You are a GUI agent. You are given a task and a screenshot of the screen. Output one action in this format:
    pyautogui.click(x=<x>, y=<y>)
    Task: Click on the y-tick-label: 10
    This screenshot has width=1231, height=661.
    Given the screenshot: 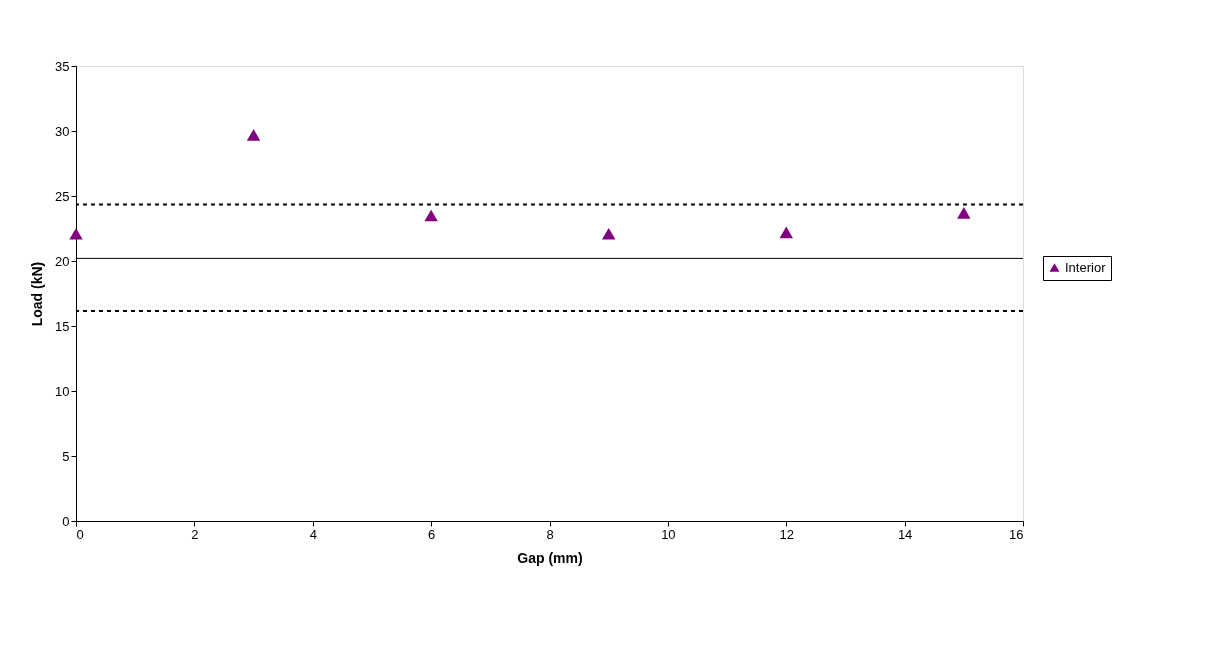 What is the action you would take?
    pyautogui.click(x=62, y=391)
    